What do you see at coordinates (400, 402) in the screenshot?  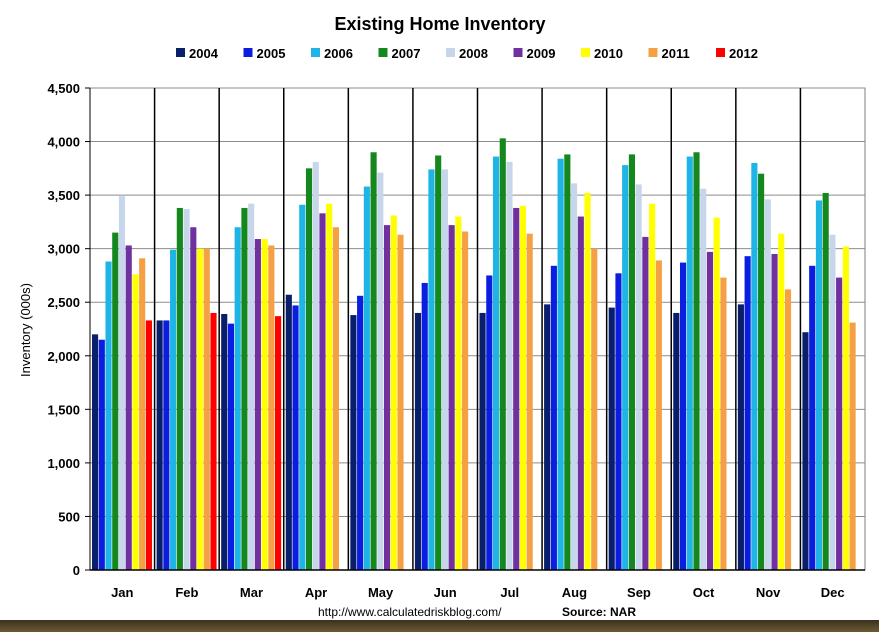 I see `bar-2011-may` at bounding box center [400, 402].